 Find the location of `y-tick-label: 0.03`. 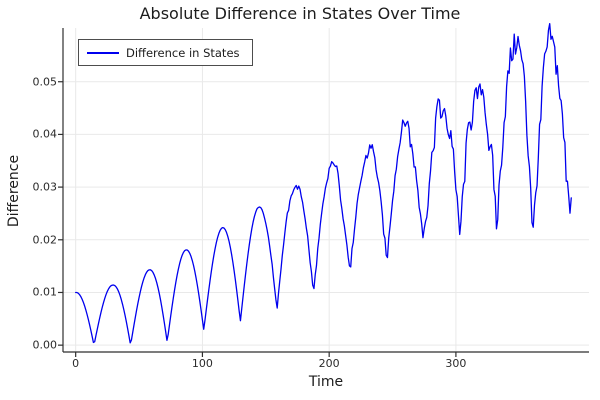

y-tick-label: 0.03 is located at coordinates (45, 187).